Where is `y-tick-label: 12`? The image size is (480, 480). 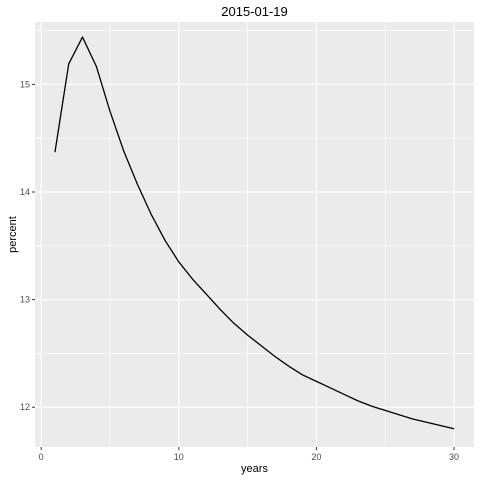
y-tick-label: 12 is located at coordinates (25, 407).